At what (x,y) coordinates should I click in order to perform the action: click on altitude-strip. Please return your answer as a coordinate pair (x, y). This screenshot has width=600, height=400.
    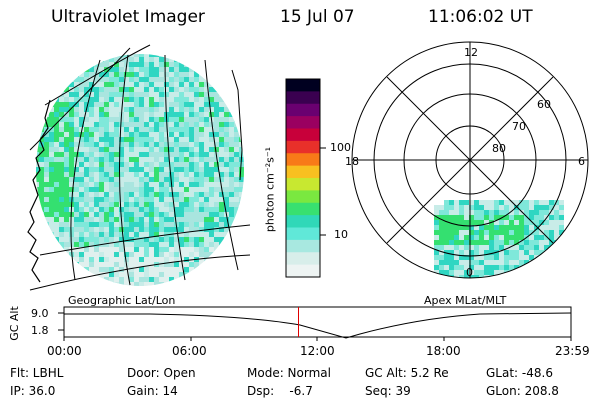
    Looking at the image, I should click on (315, 323).